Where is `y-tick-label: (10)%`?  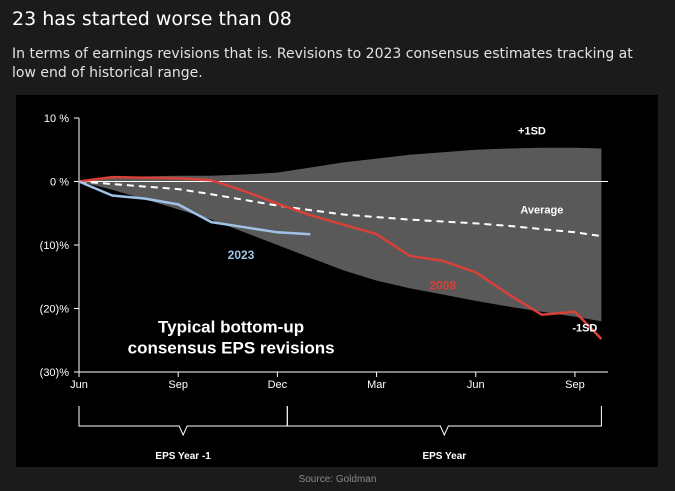
y-tick-label: (10)% is located at coordinates (55, 246).